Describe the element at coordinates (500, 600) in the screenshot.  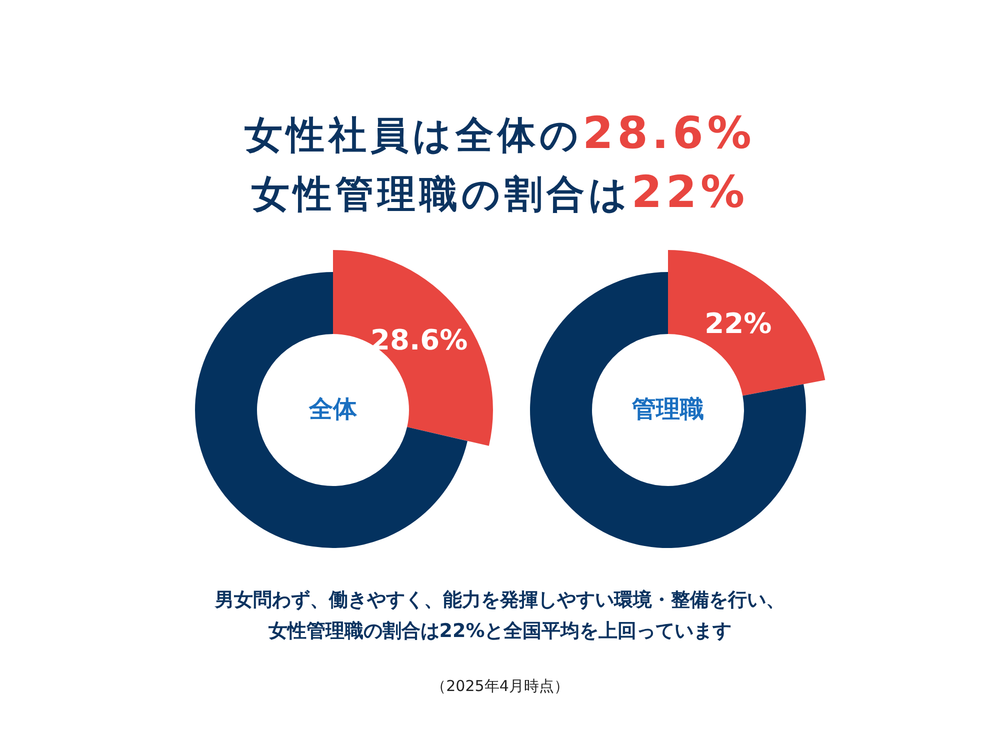
I see `text: 男女問わず、働きやすく、能力を発揮しやすい環境・整備を行い、` at that location.